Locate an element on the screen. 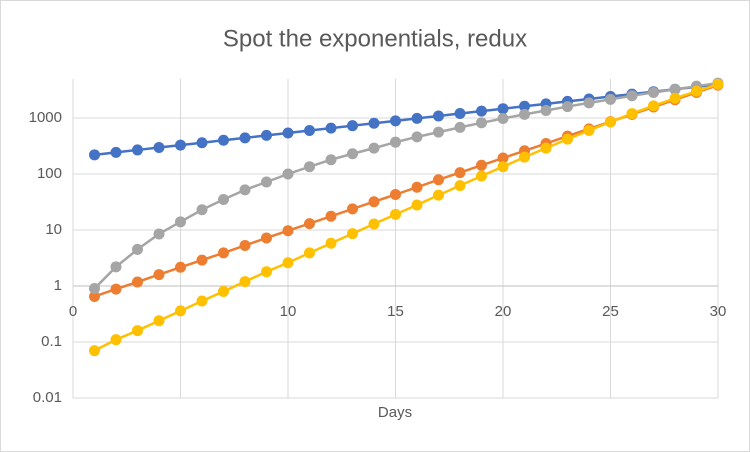  y-tick-label: 1000 is located at coordinates (45, 117).